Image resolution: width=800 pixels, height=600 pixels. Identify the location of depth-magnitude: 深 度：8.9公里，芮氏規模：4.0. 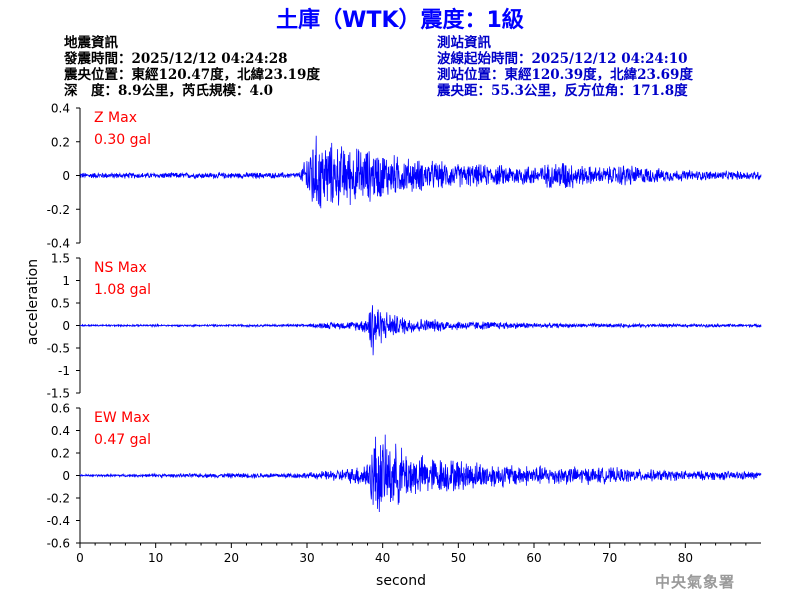
(168, 91).